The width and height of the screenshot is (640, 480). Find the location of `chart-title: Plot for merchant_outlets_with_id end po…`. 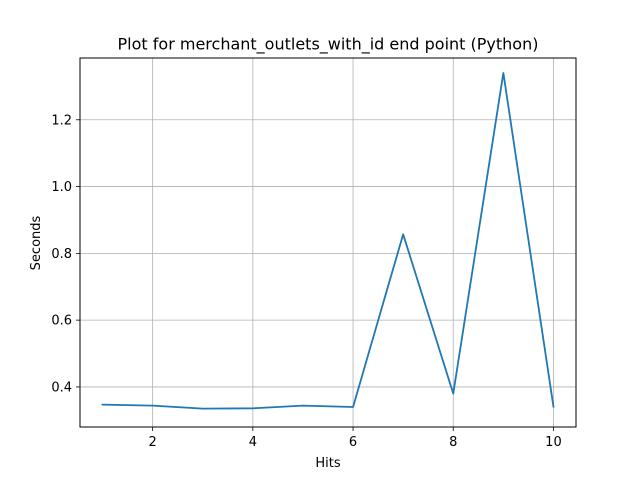

chart-title: Plot for merchant_outlets_with_id end po… is located at coordinates (328, 45).